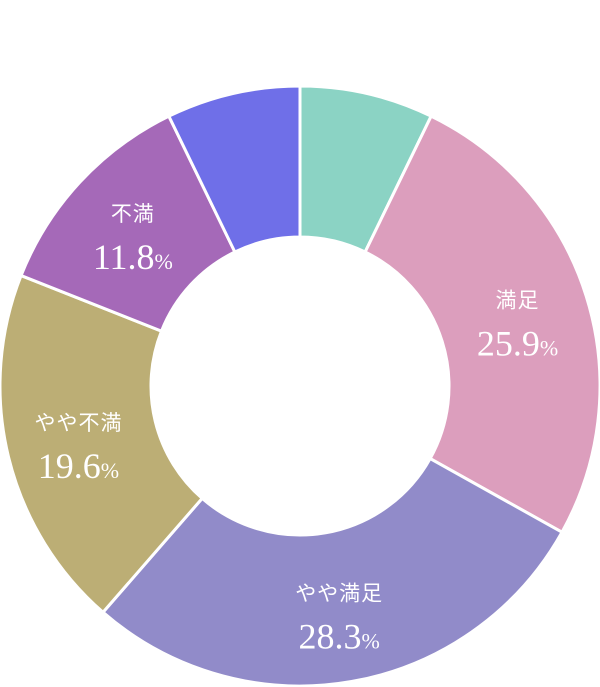 The height and width of the screenshot is (687, 600). Describe the element at coordinates (508, 344) in the screenshot. I see `slice-value-number: 25.9` at that location.